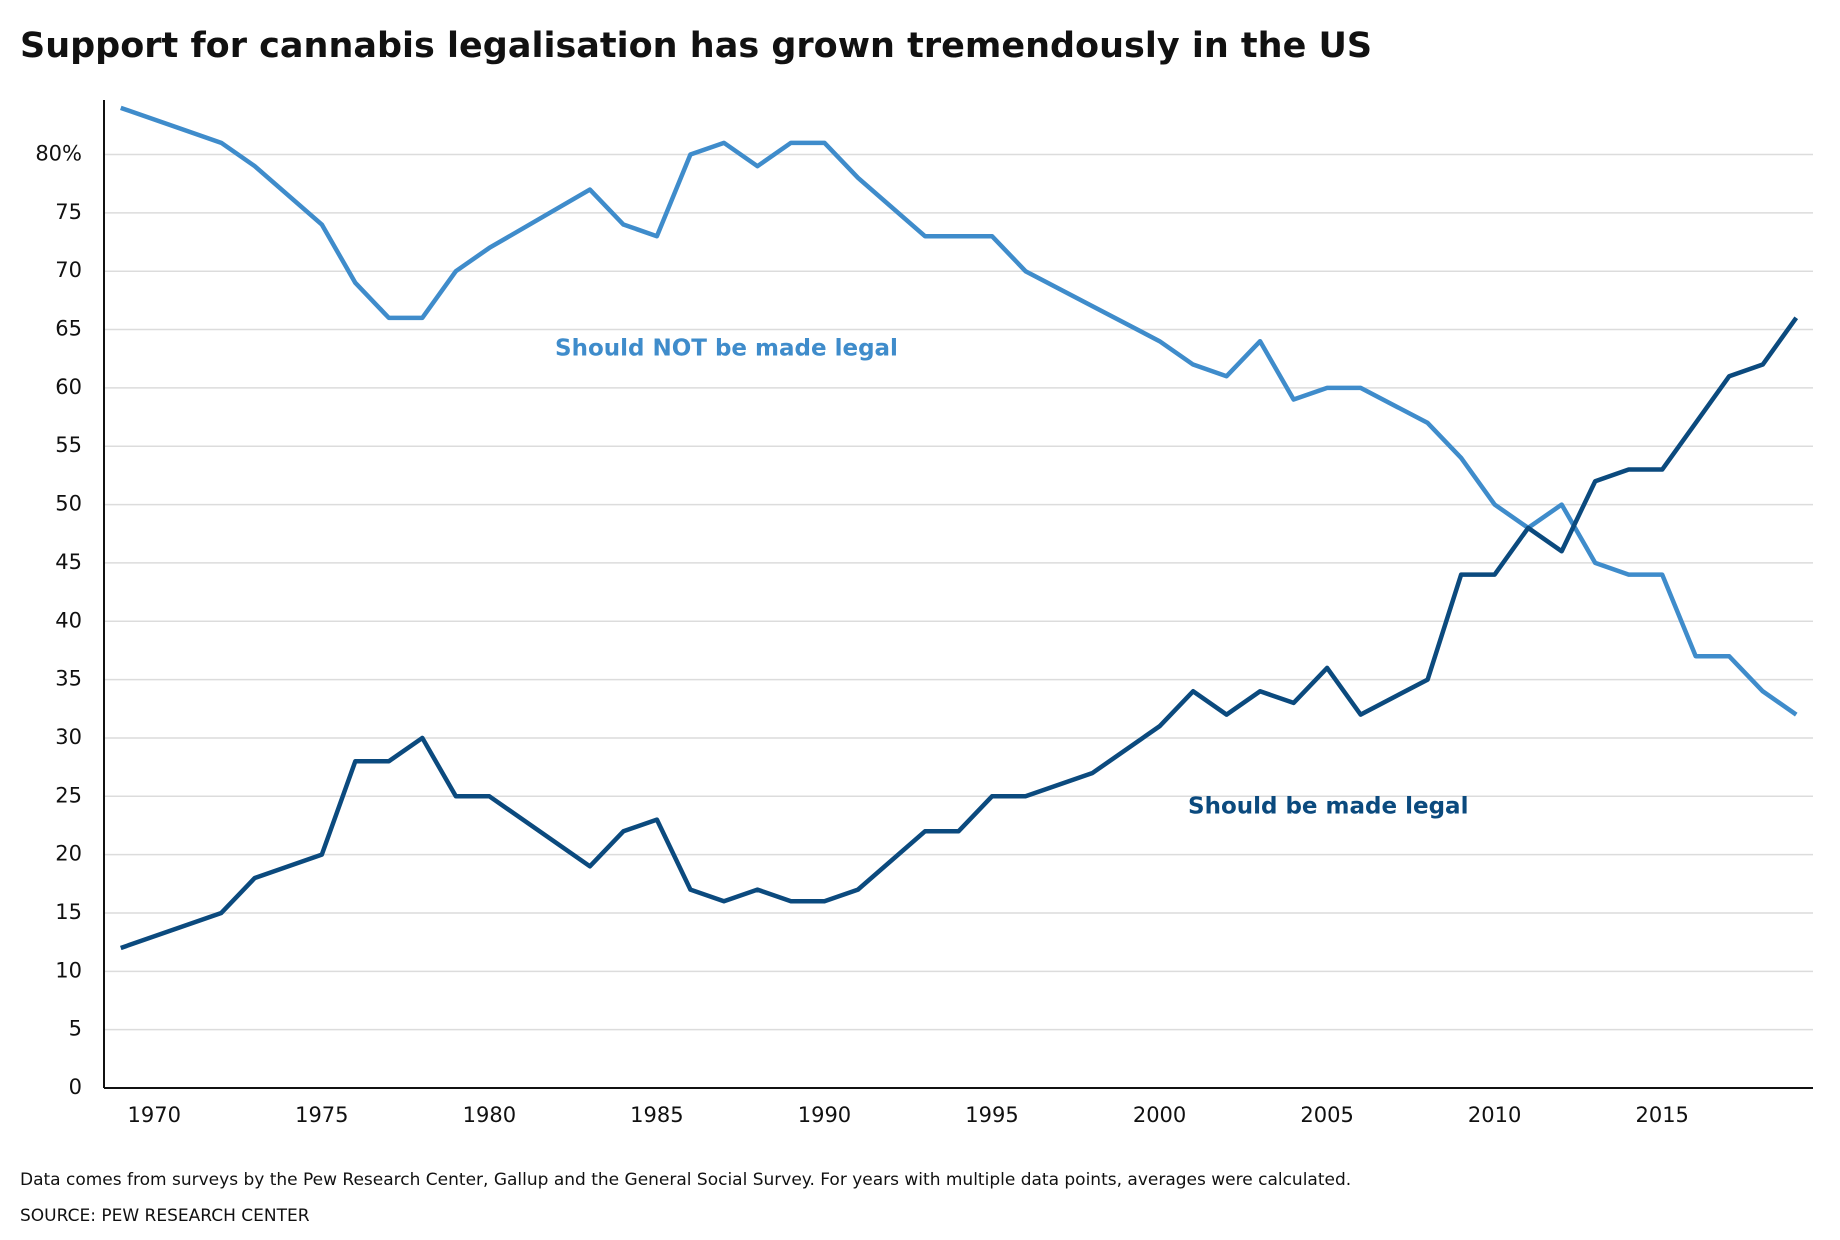  I want to click on x-tick-label: 1990, so click(824, 1115).